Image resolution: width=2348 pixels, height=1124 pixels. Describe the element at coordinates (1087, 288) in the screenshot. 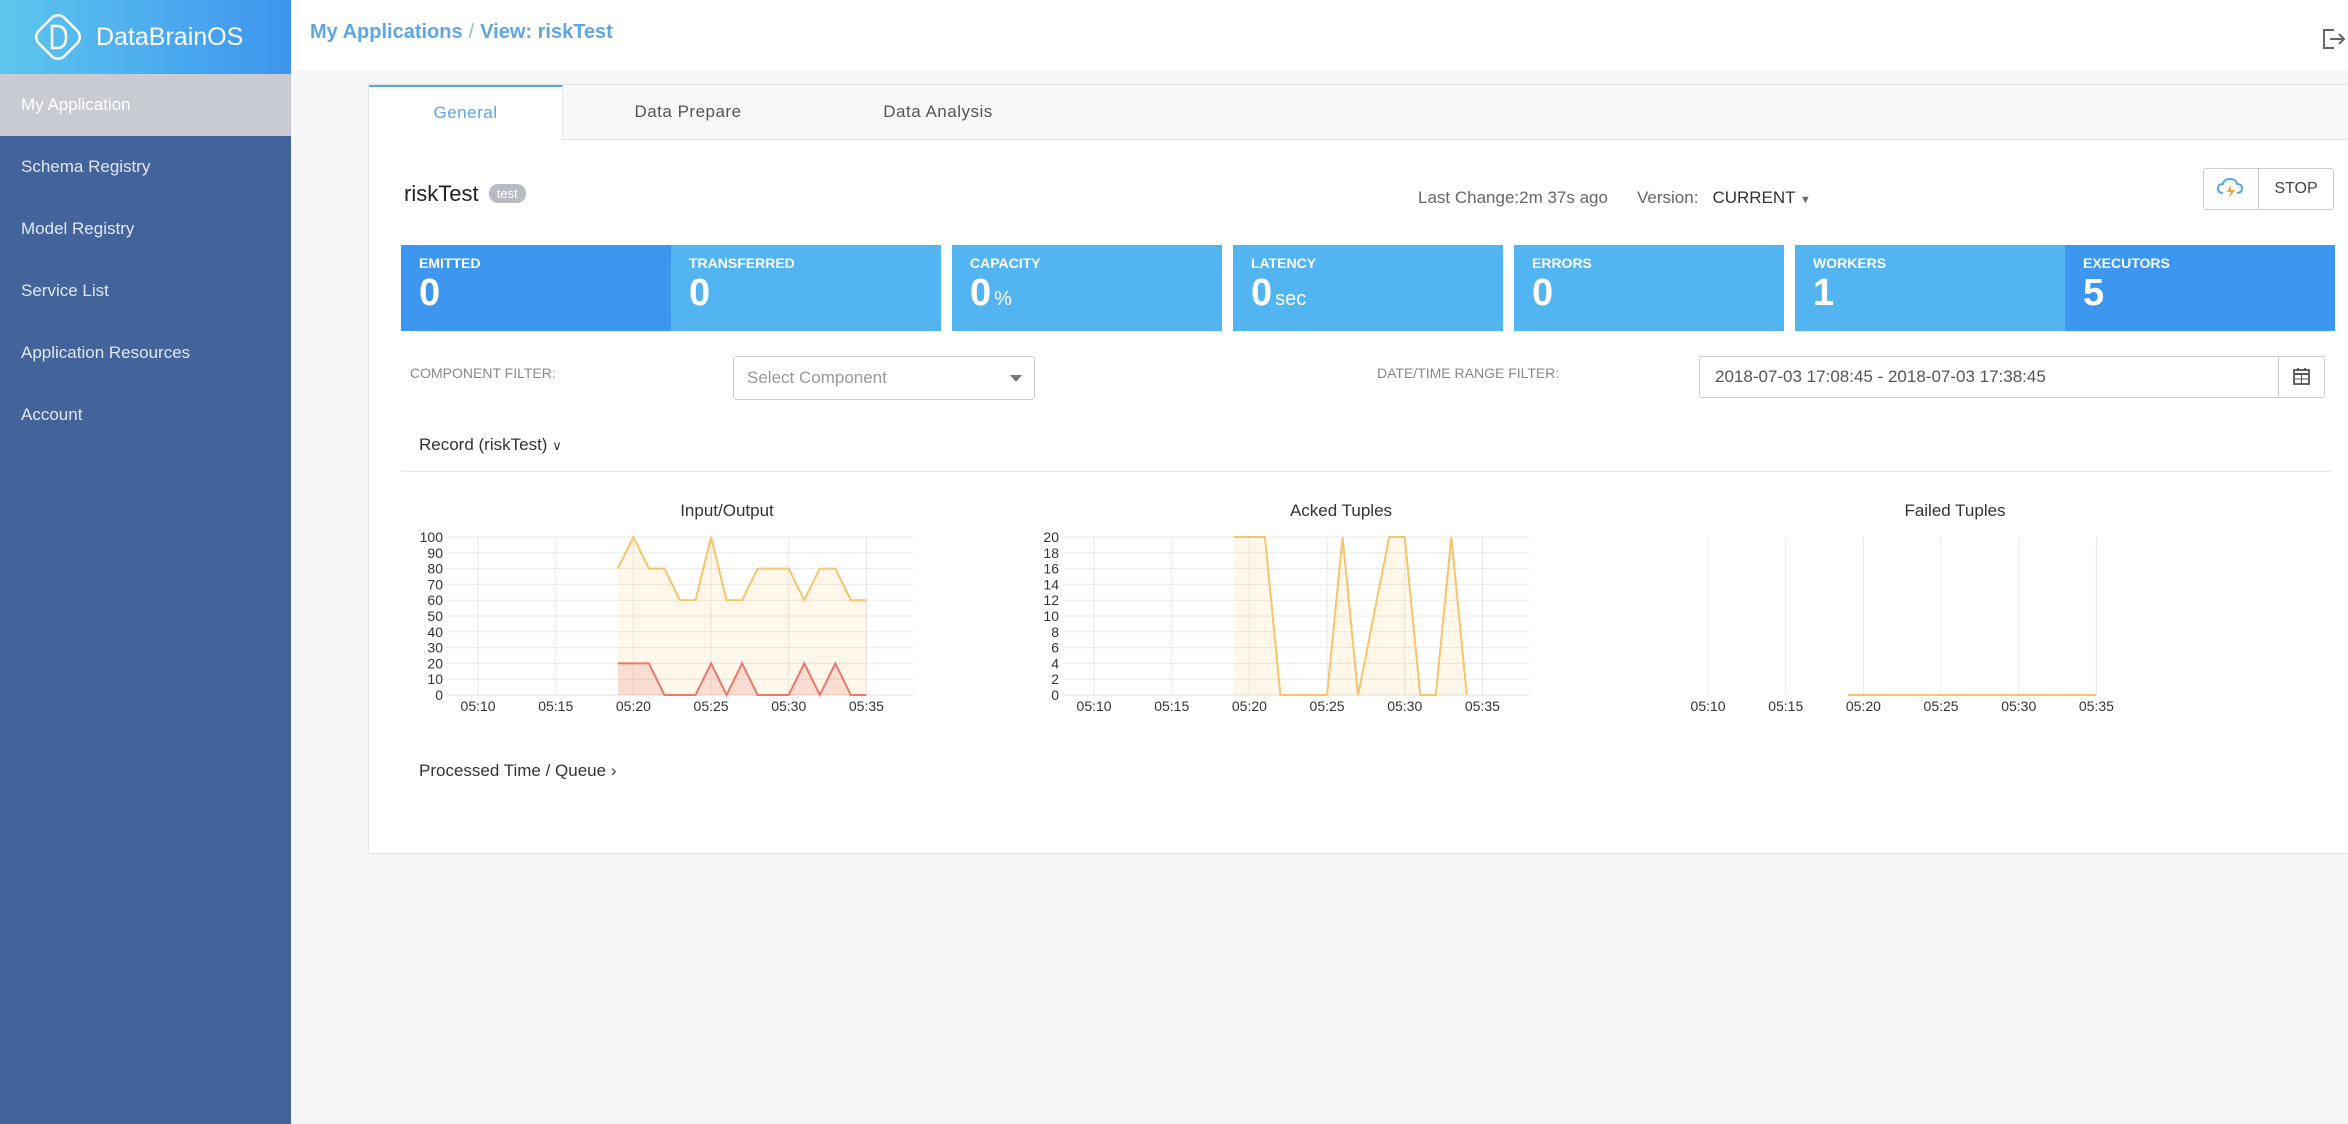

I see `metric-capacity: CAPACITY 0%` at that location.